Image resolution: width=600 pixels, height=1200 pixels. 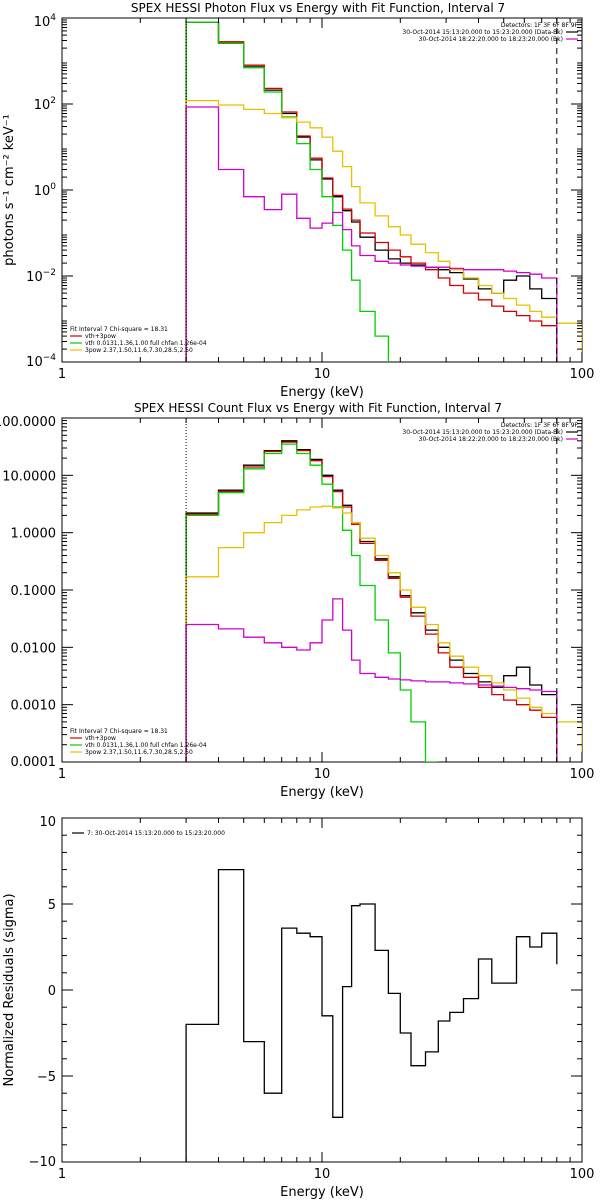 I want to click on y-tick-label: 10², so click(x=45, y=104).